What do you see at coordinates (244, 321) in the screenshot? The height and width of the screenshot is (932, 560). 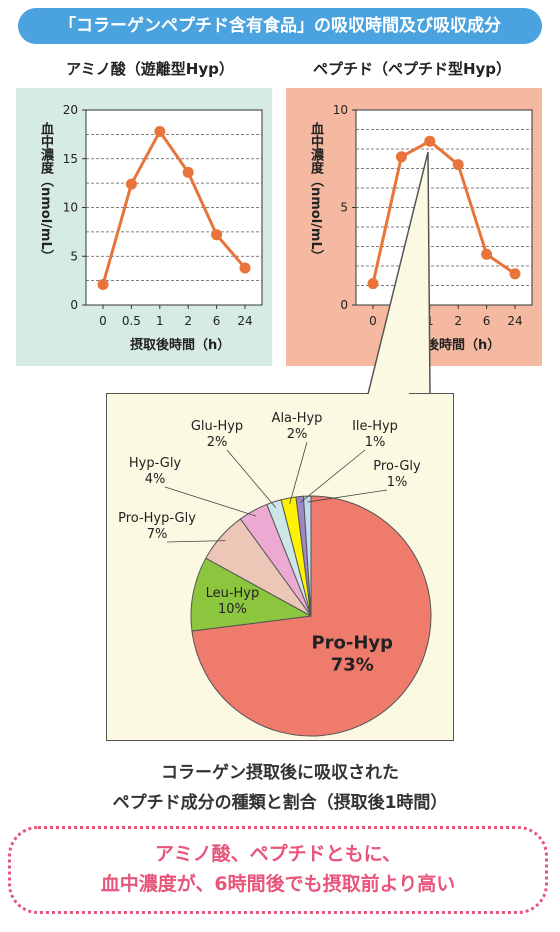 I see `left-x-tick-label: 24` at bounding box center [244, 321].